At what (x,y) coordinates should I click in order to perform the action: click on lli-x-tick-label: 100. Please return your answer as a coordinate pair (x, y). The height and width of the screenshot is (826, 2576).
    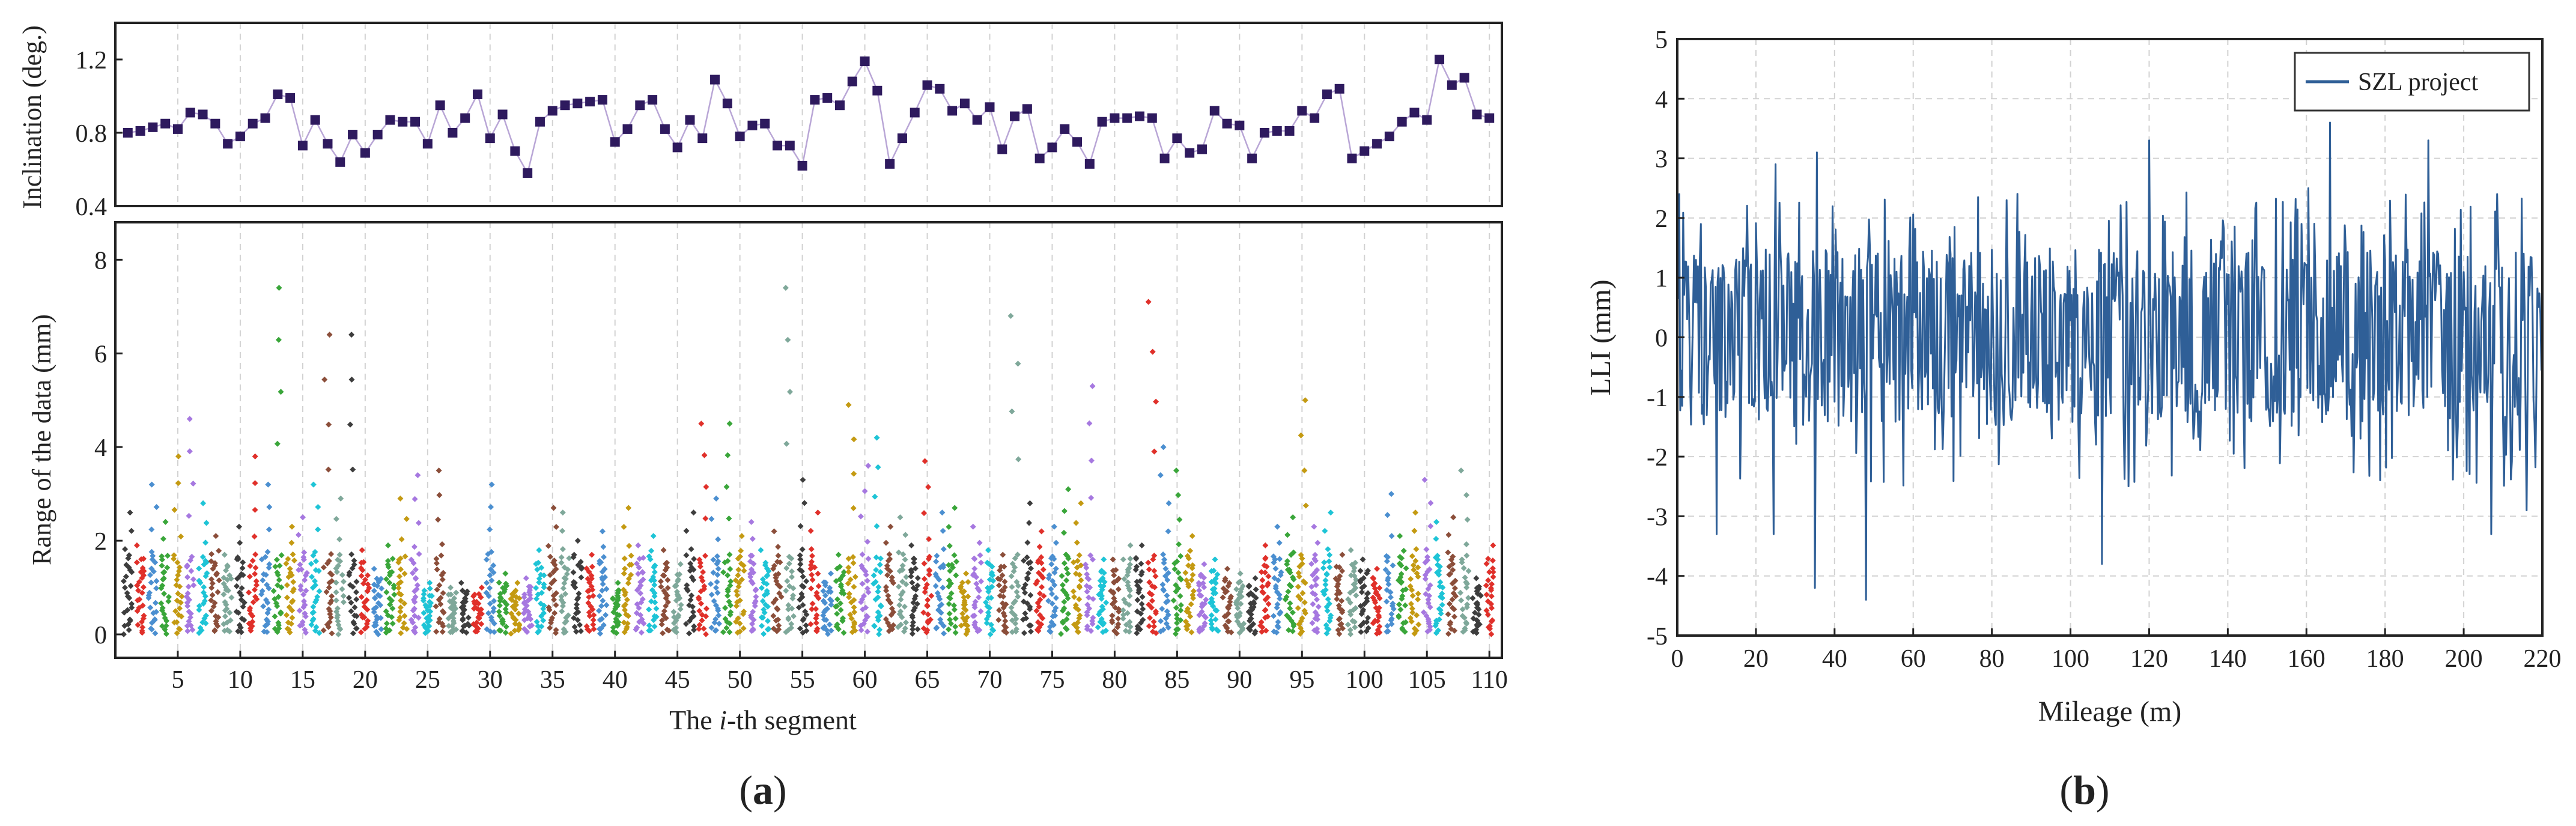
    Looking at the image, I should click on (2070, 659).